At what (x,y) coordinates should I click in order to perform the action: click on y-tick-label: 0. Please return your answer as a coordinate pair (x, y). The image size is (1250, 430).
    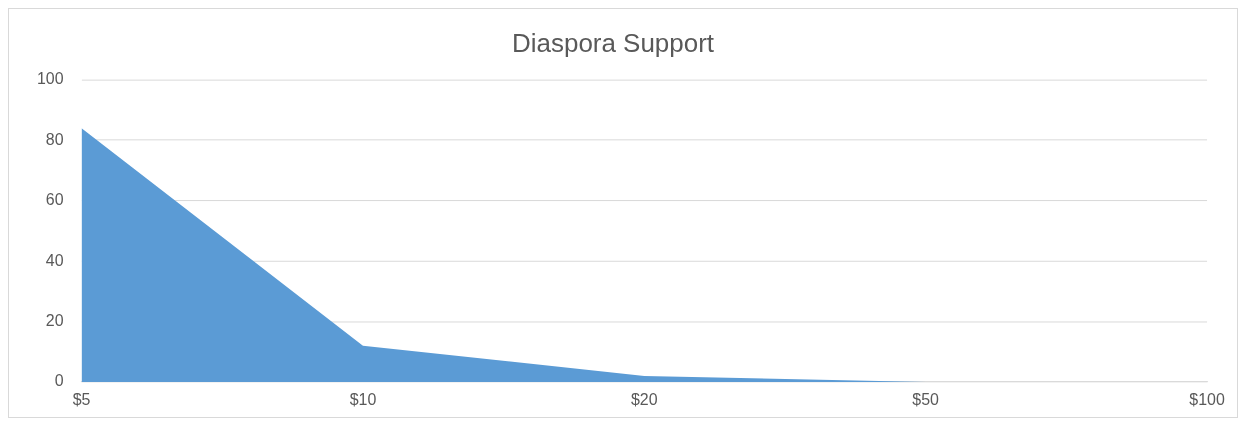
    Looking at the image, I should click on (59, 381).